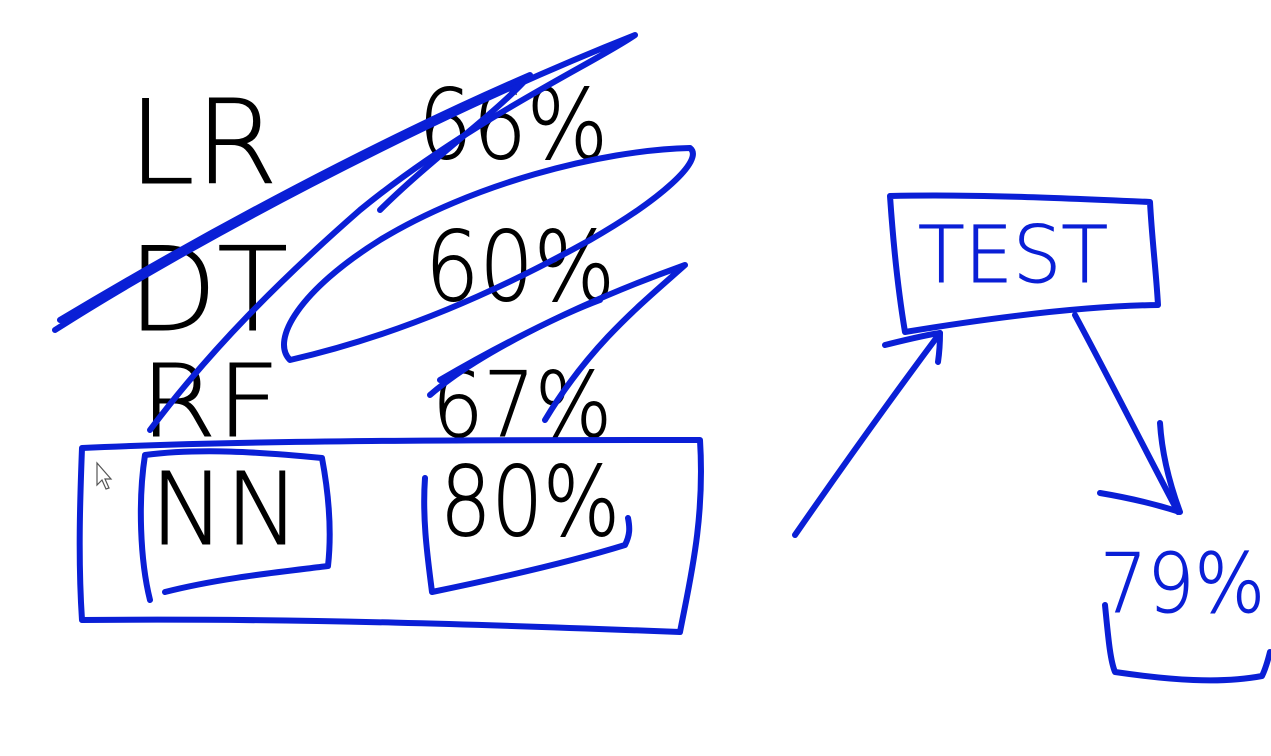 The image size is (1271, 756). What do you see at coordinates (1013, 256) in the screenshot?
I see `test-label: TEST` at bounding box center [1013, 256].